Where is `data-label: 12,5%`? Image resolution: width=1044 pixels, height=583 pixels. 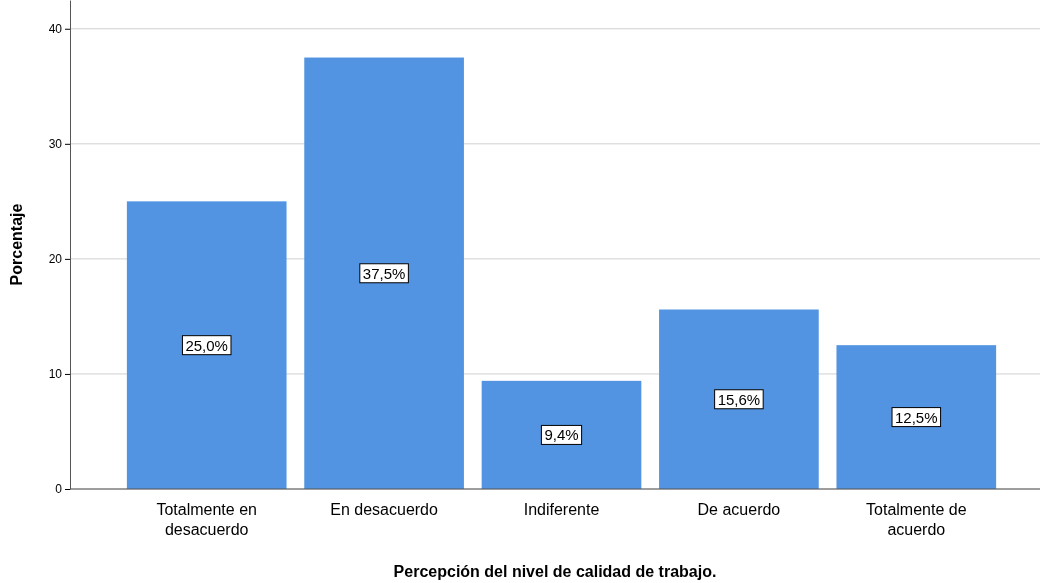
data-label: 12,5% is located at coordinates (916, 417).